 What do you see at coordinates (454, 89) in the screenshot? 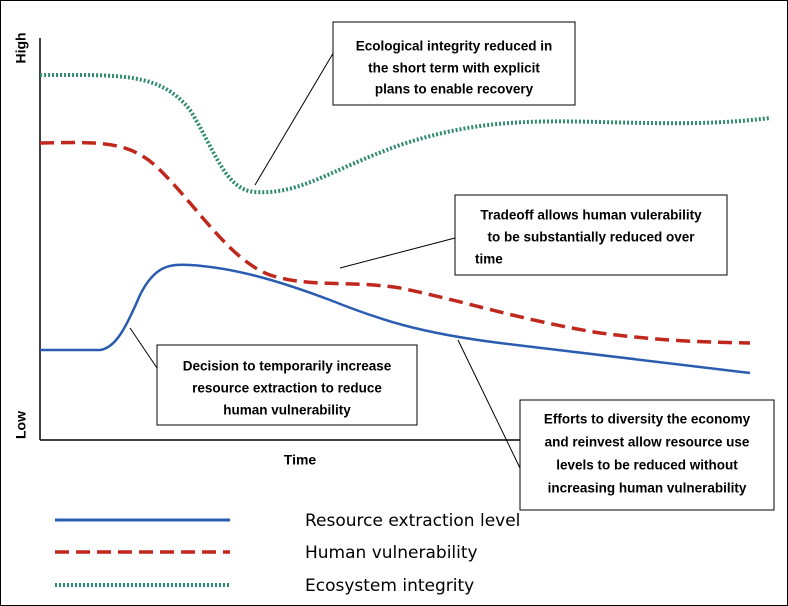
I see `annotation-text: plans to enable recovery` at bounding box center [454, 89].